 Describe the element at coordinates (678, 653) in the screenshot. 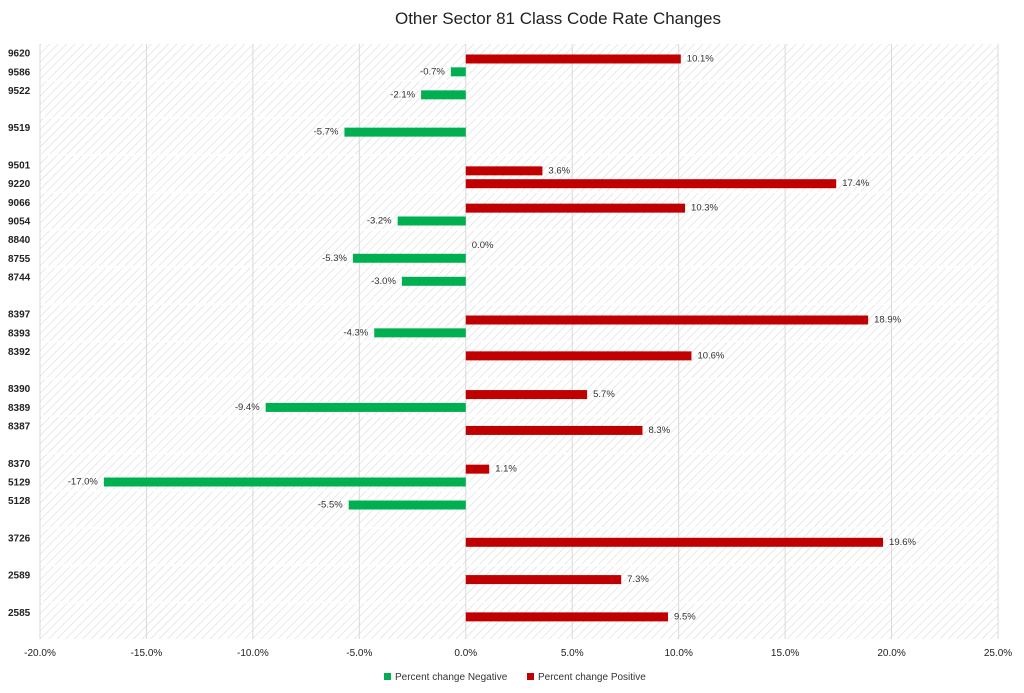

I see `x-tick-label: 10.0%` at that location.